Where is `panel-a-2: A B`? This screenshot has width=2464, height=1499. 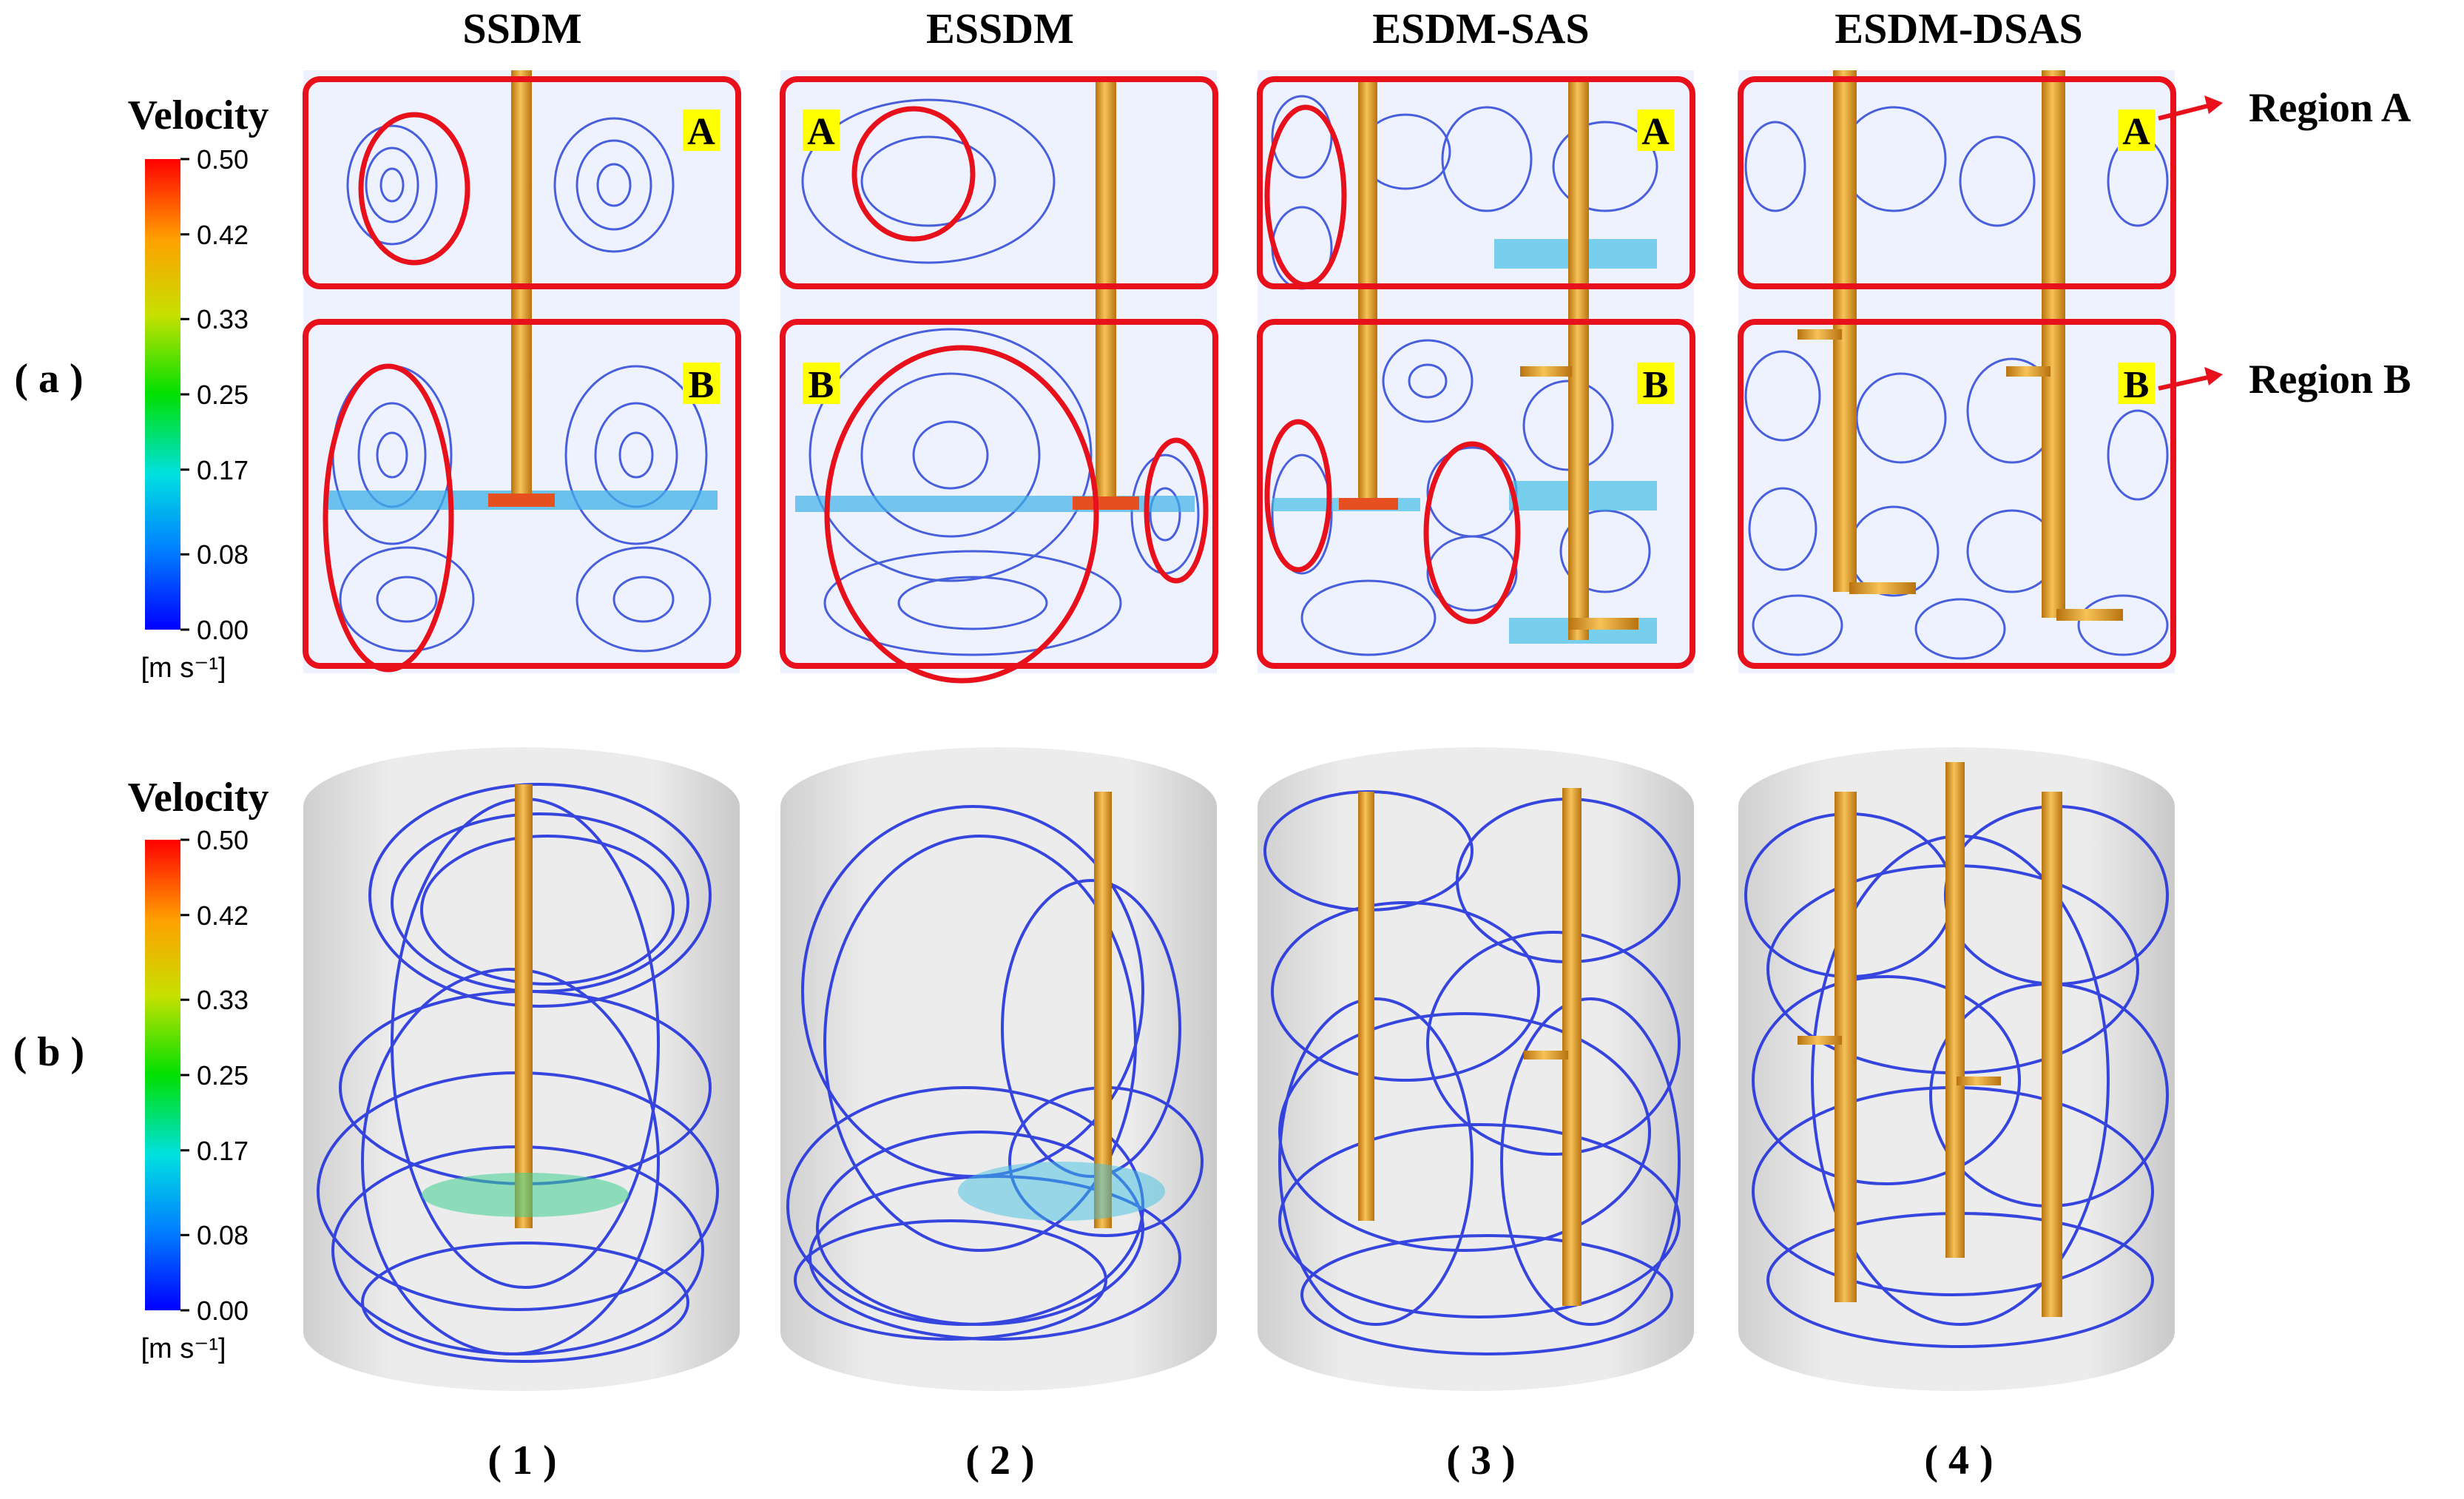 panel-a-2: A B is located at coordinates (999, 377).